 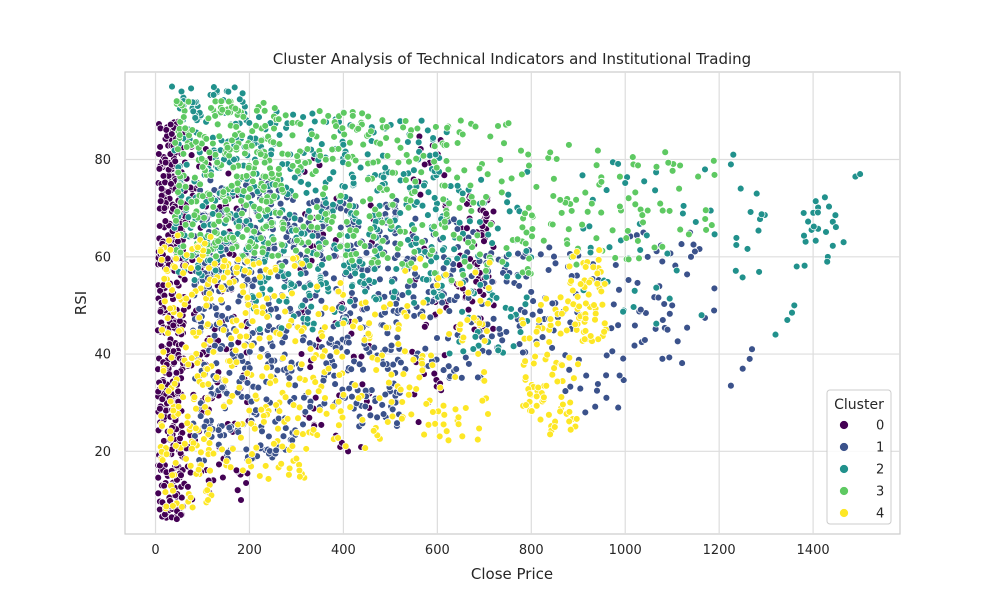 What do you see at coordinates (880, 492) in the screenshot?
I see `legend-label: 3` at bounding box center [880, 492].